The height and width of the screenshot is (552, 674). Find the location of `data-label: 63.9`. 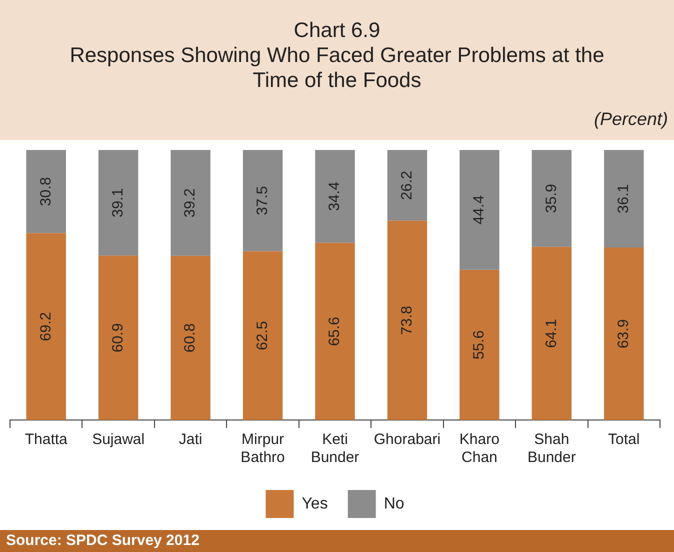

data-label: 63.9 is located at coordinates (623, 333).